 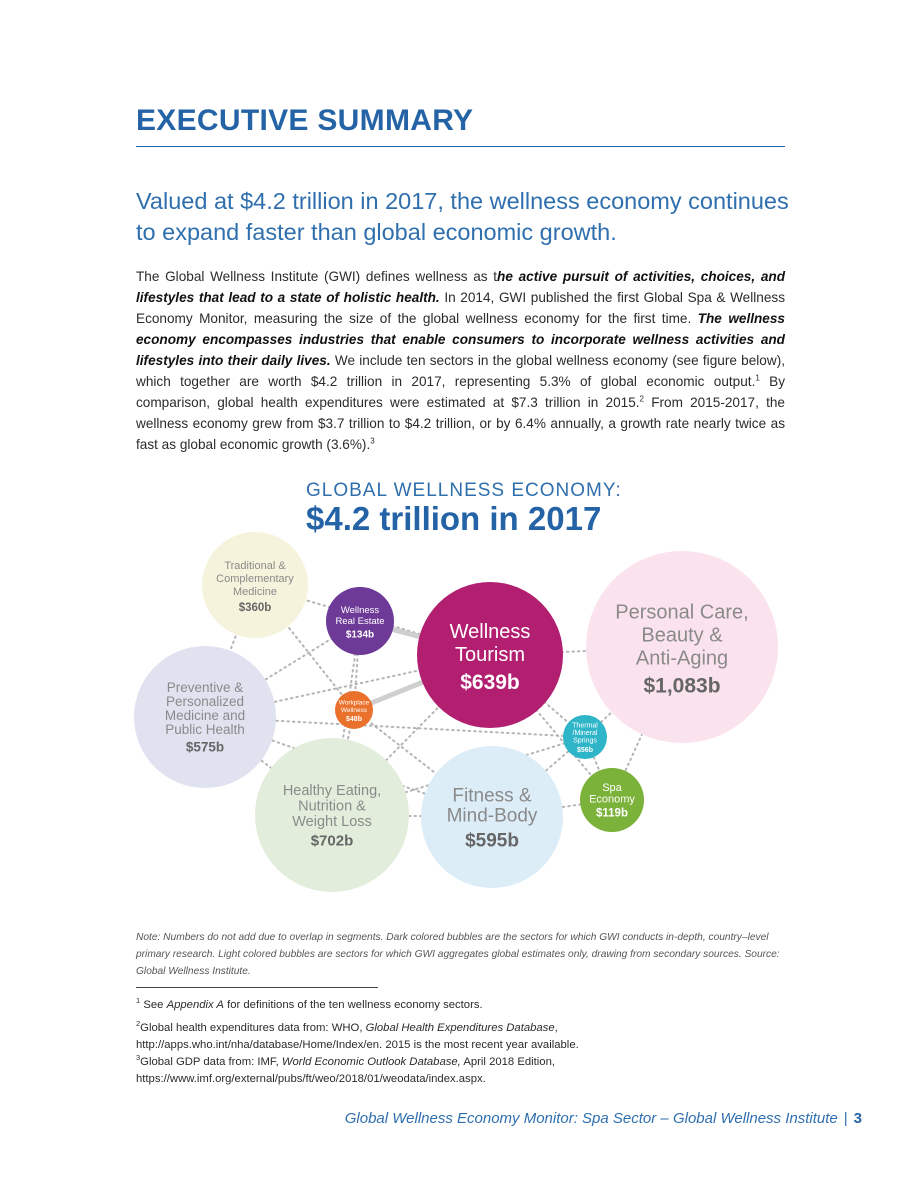 What do you see at coordinates (371, 1061) in the screenshot?
I see `footnote-3-italic: World Economic Outlook Database,` at bounding box center [371, 1061].